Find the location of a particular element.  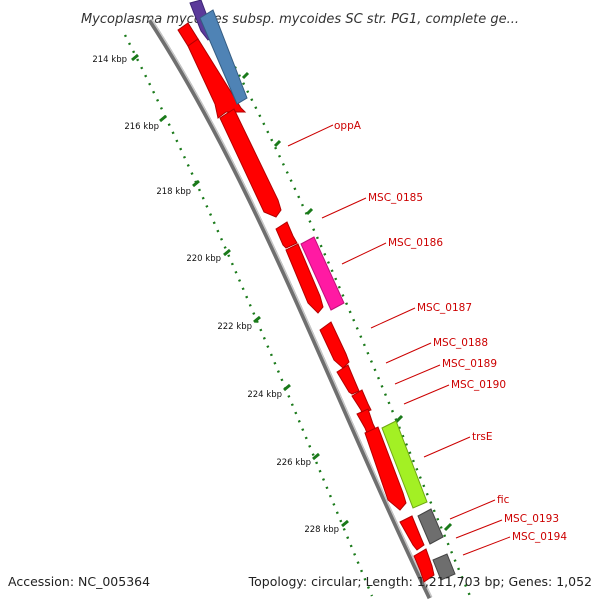

feature-block-blue is located at coordinates (223, 57).